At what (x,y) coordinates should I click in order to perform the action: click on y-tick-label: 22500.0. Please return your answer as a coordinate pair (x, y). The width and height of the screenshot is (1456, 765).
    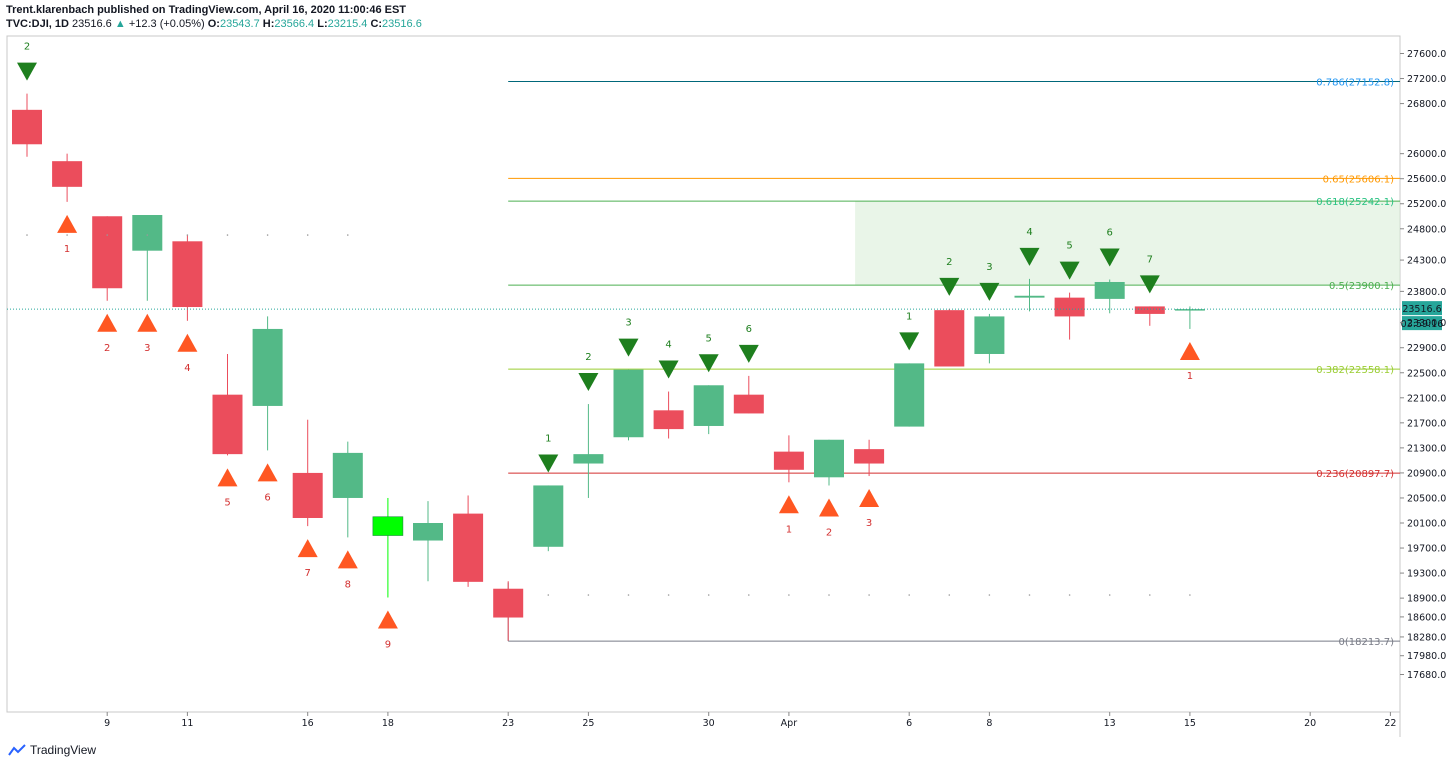
    Looking at the image, I should click on (1426, 373).